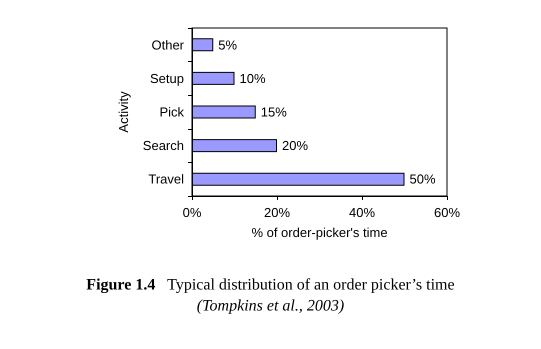 Image resolution: width=541 pixels, height=349 pixels. Describe the element at coordinates (270, 285) in the screenshot. I see `text: Figure 1.4 Typical distribution of an order picker’s time` at that location.